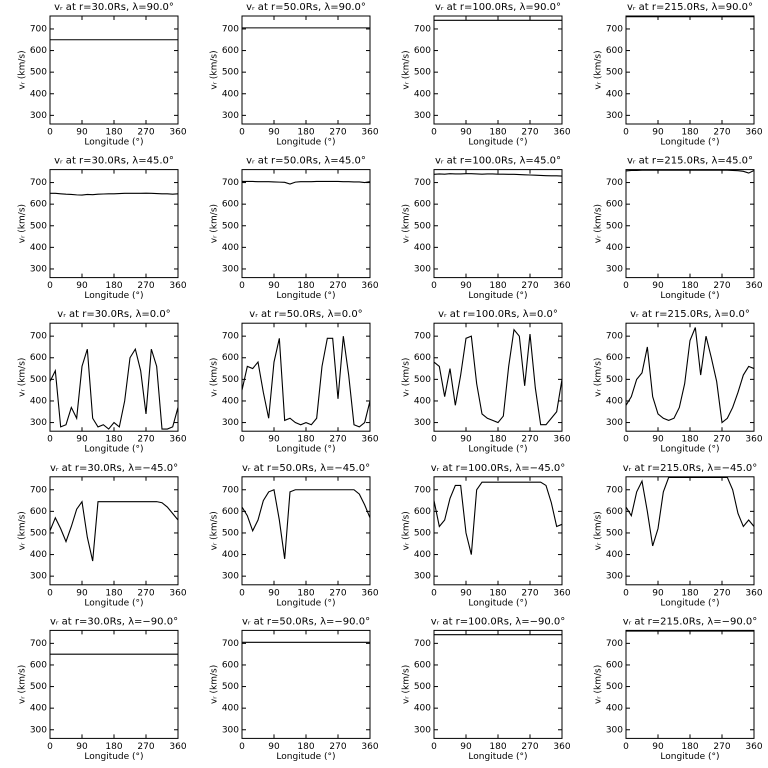  Describe the element at coordinates (690, 468) in the screenshot. I see `chart-title: vᵣ at r=215.0Rs, λ=−45.0°` at that location.